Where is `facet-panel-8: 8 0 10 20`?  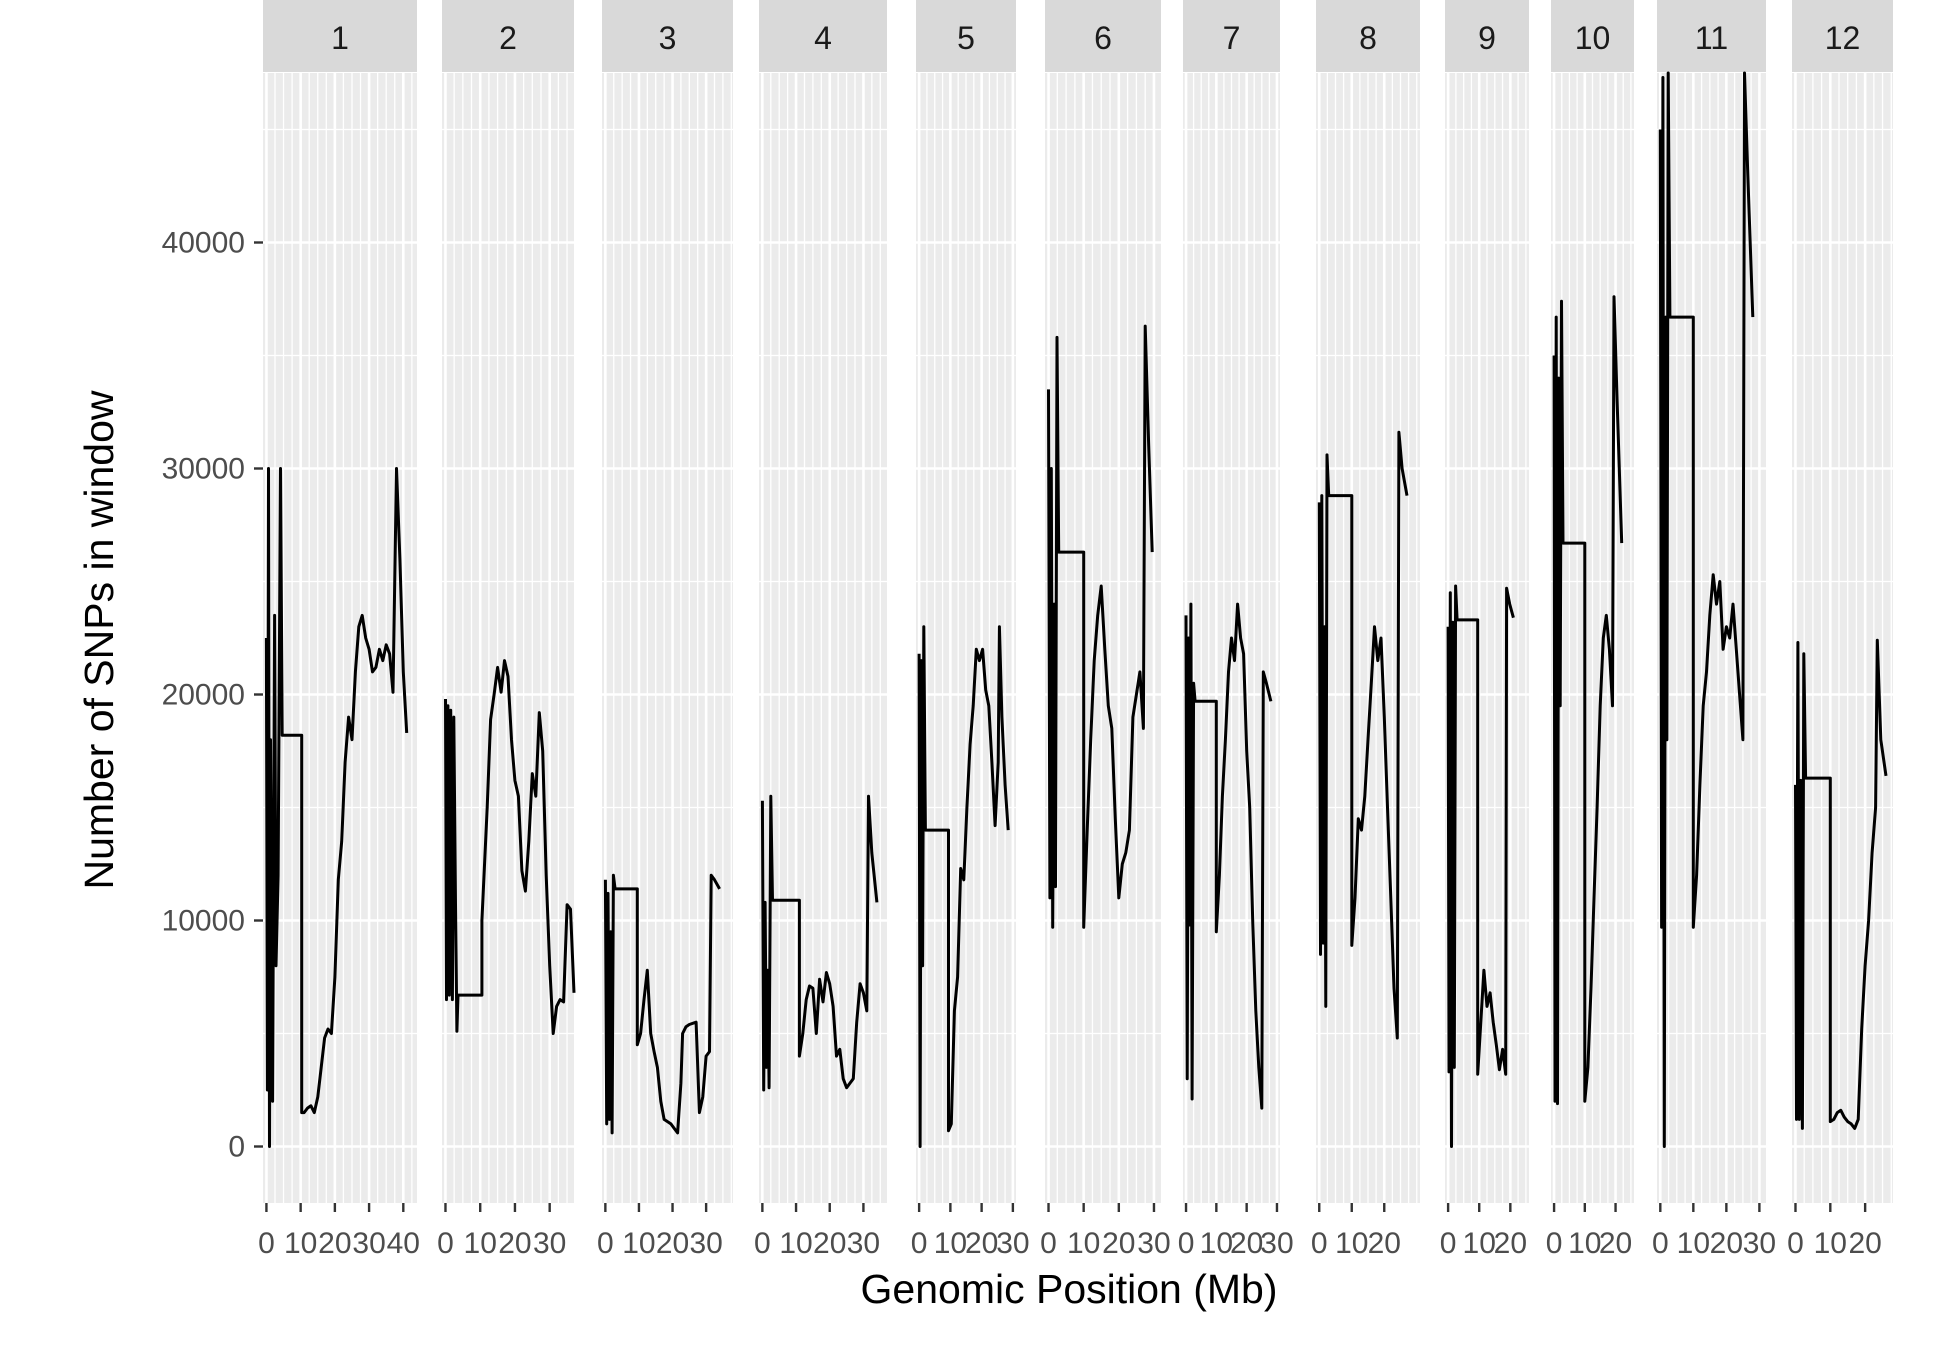
facet-panel-8: 8 0 10 20 is located at coordinates (1365, 630).